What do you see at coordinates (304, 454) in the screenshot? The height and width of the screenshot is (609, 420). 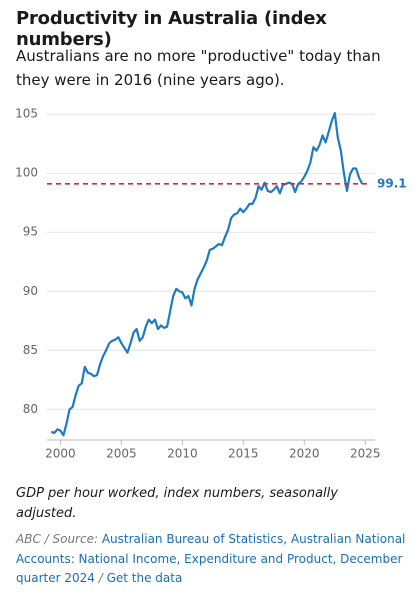 I see `x-tick-label: 2020` at bounding box center [304, 454].